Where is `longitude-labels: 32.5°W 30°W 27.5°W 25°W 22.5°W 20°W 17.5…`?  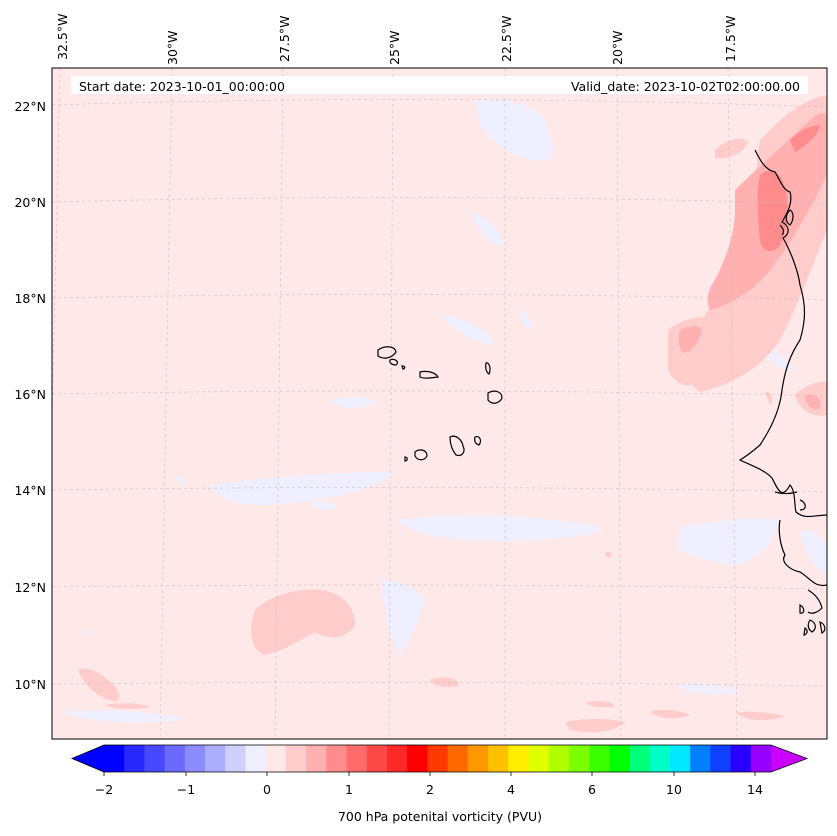
longitude-labels: 32.5°W 30°W 27.5°W 25°W 22.5°W 20°W 17.5… is located at coordinates (396, 39).